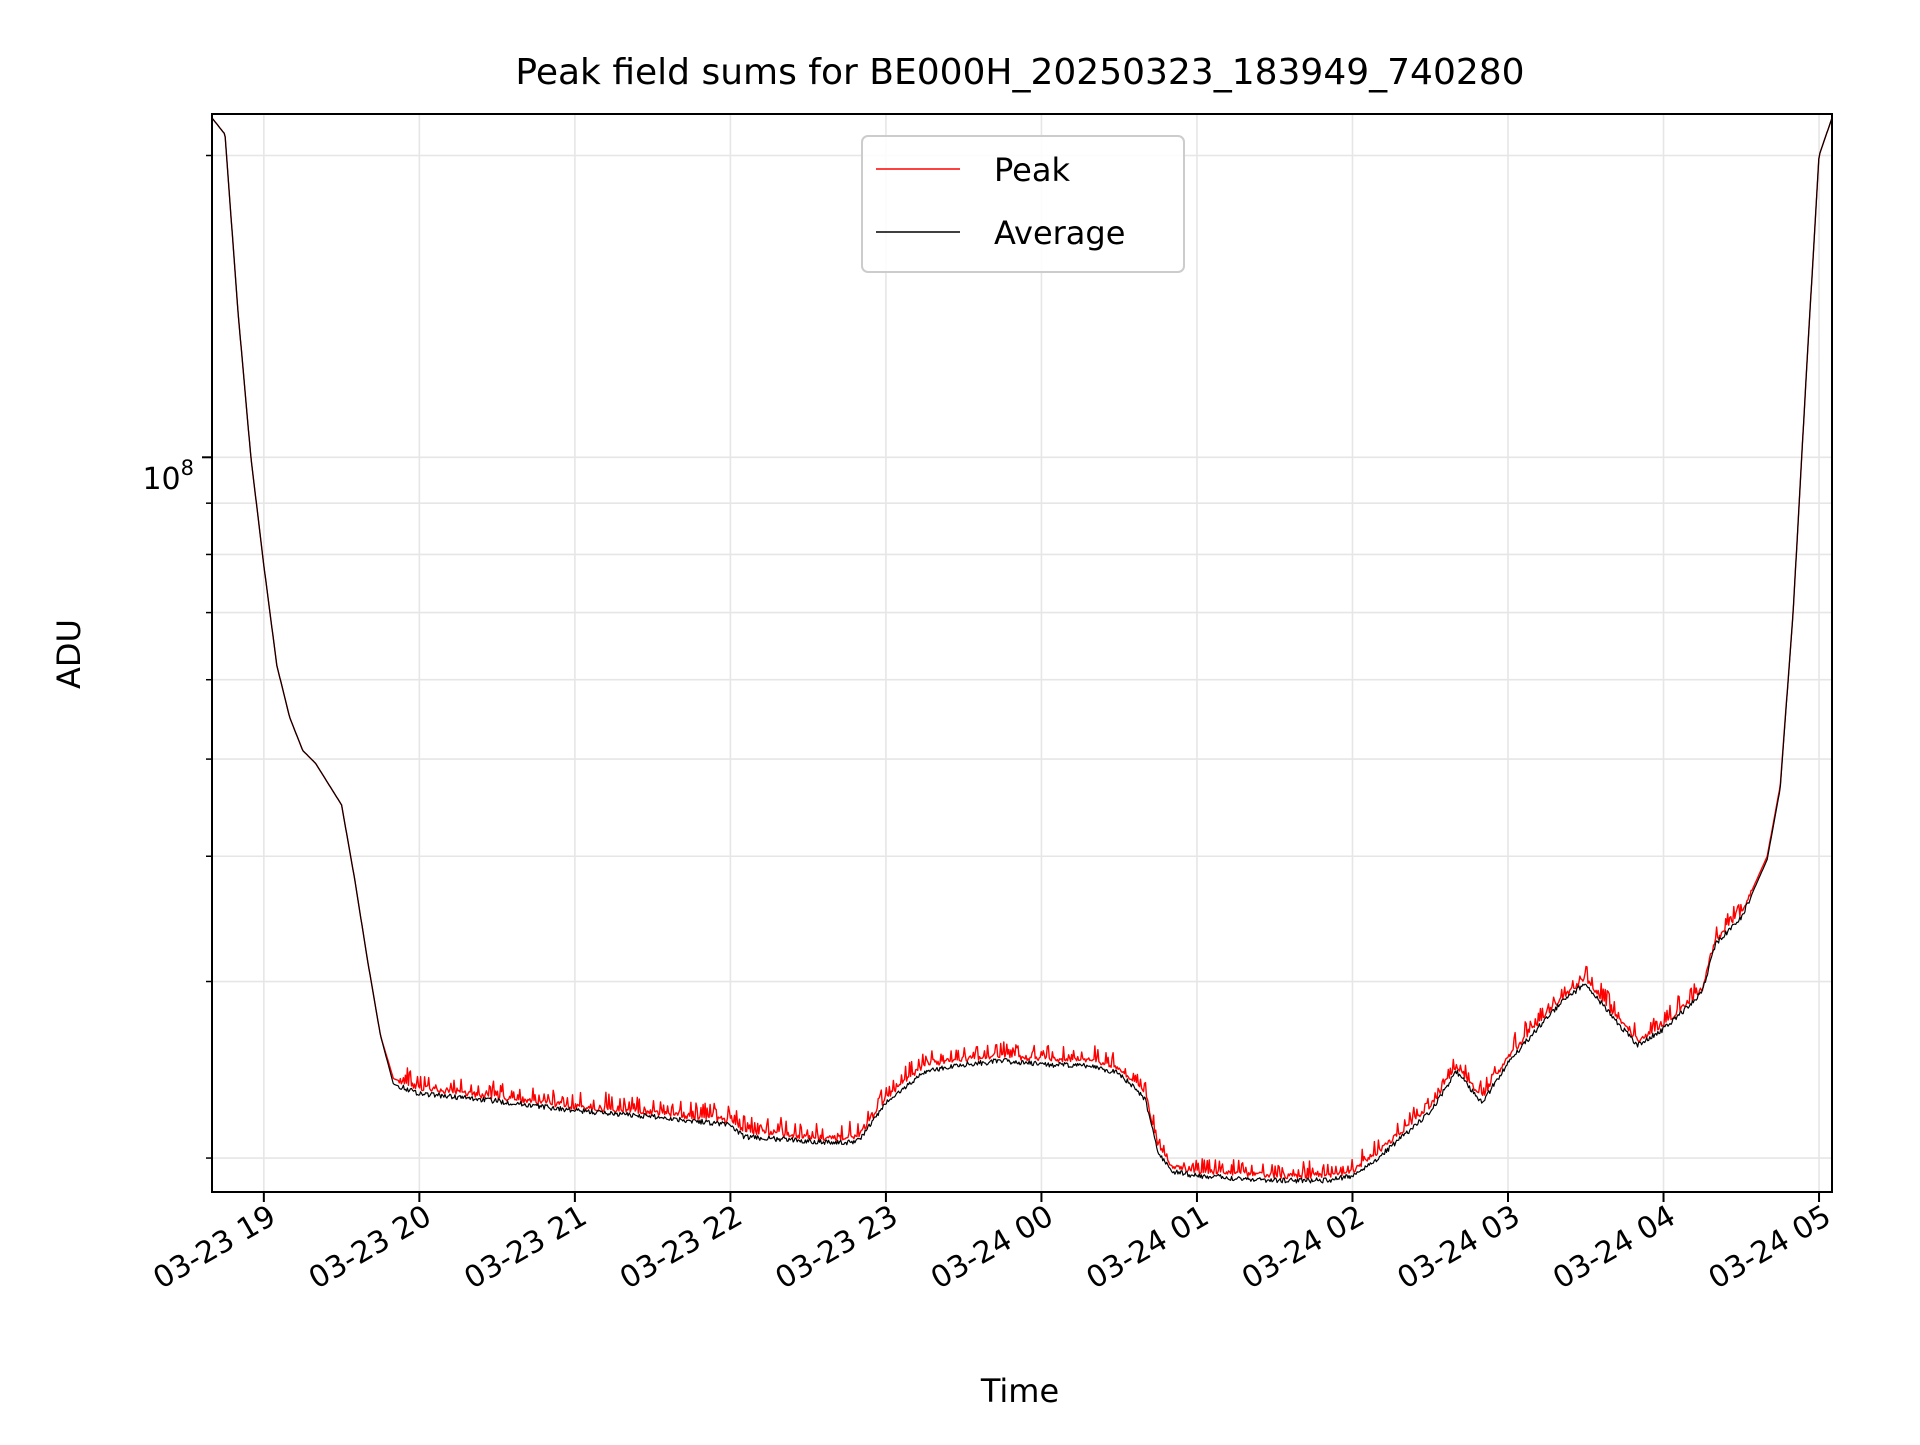 Image resolution: width=1920 pixels, height=1445 pixels. Describe the element at coordinates (215, 1248) in the screenshot. I see `x-tick-label: 03-23 19` at that location.